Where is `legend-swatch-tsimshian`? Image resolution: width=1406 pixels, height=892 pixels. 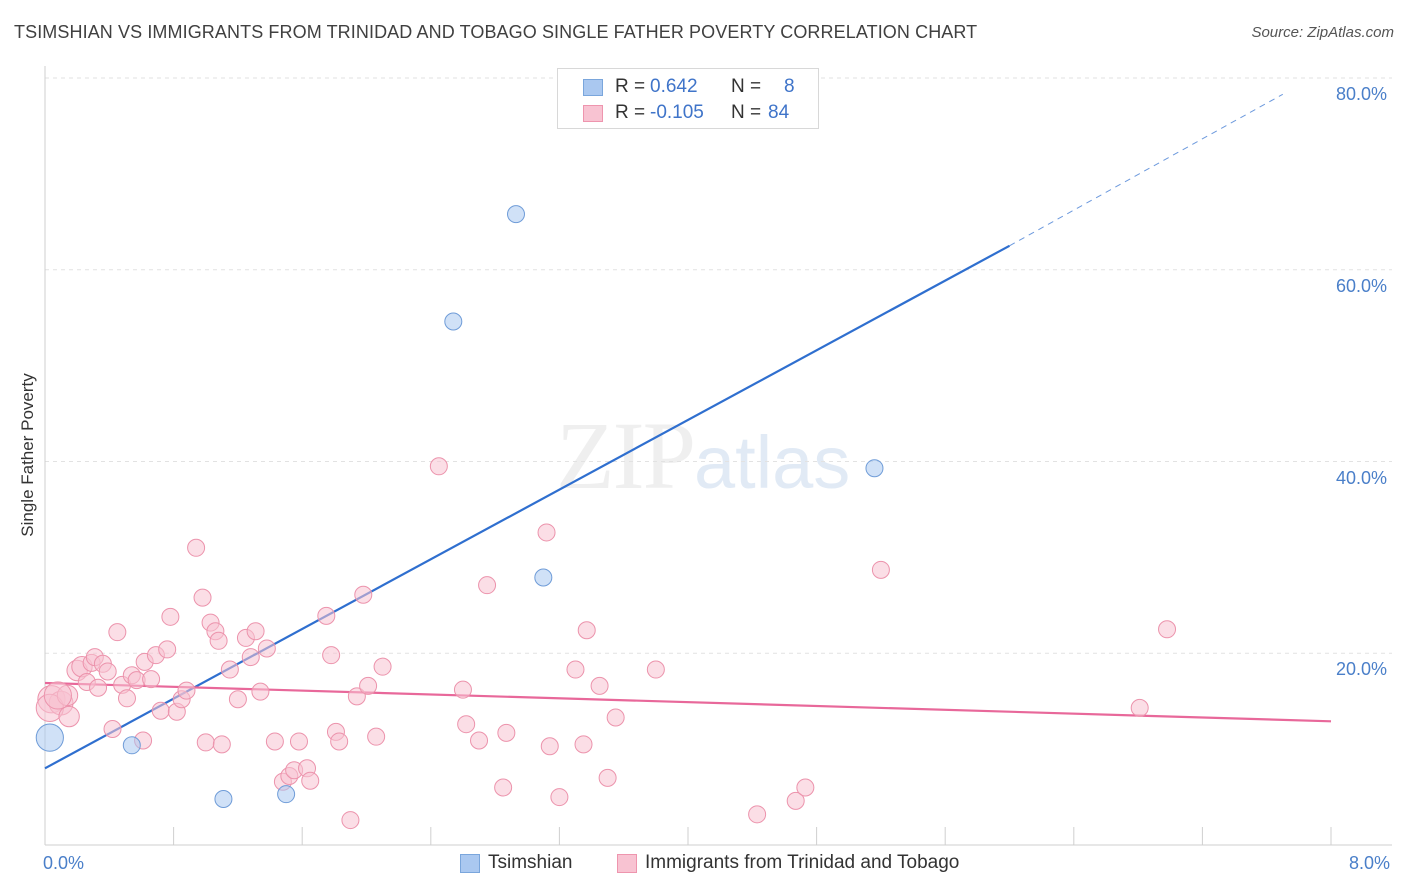 legend-swatch-tsimshian is located at coordinates (470, 863).